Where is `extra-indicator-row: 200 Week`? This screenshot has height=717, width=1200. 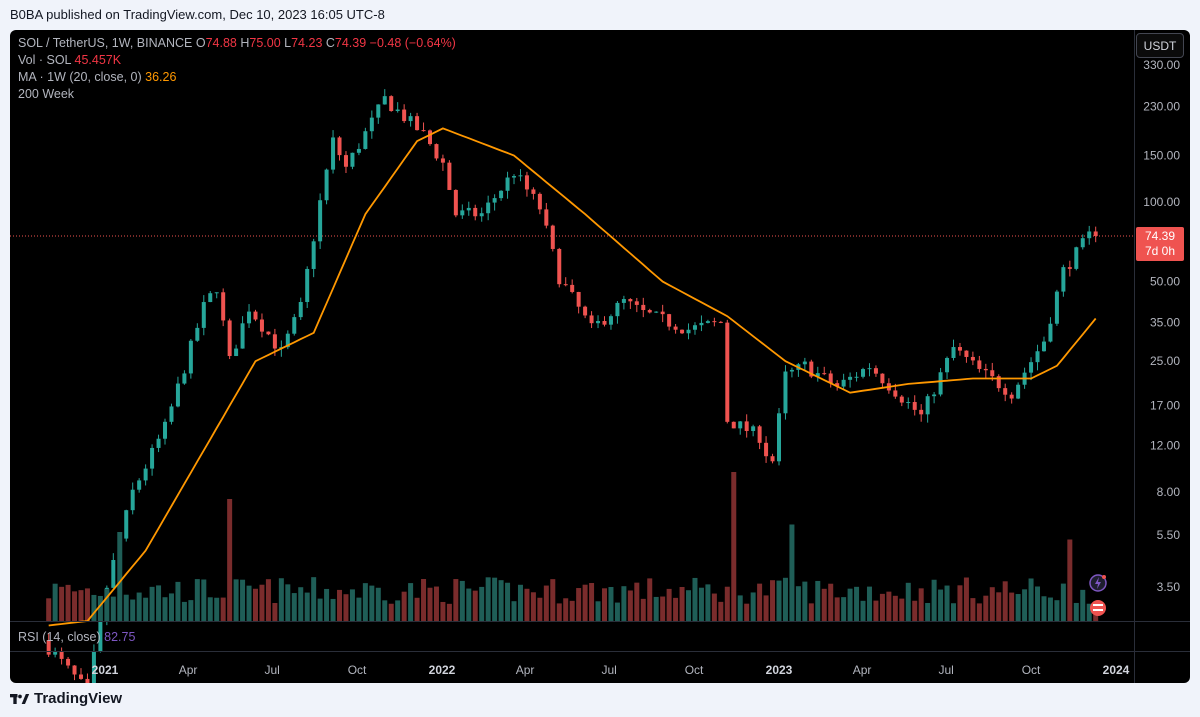 extra-indicator-row: 200 Week is located at coordinates (237, 94).